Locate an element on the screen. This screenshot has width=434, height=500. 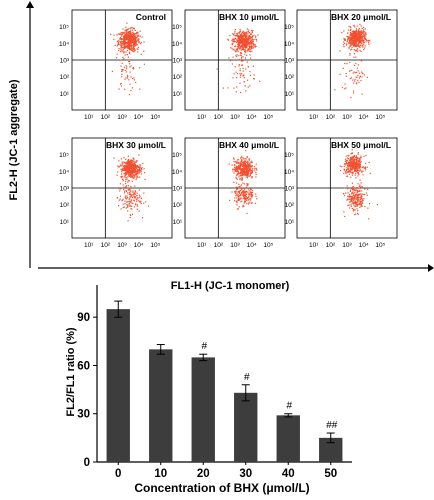
flow-y-tick-label: 10³ is located at coordinates (178, 189).